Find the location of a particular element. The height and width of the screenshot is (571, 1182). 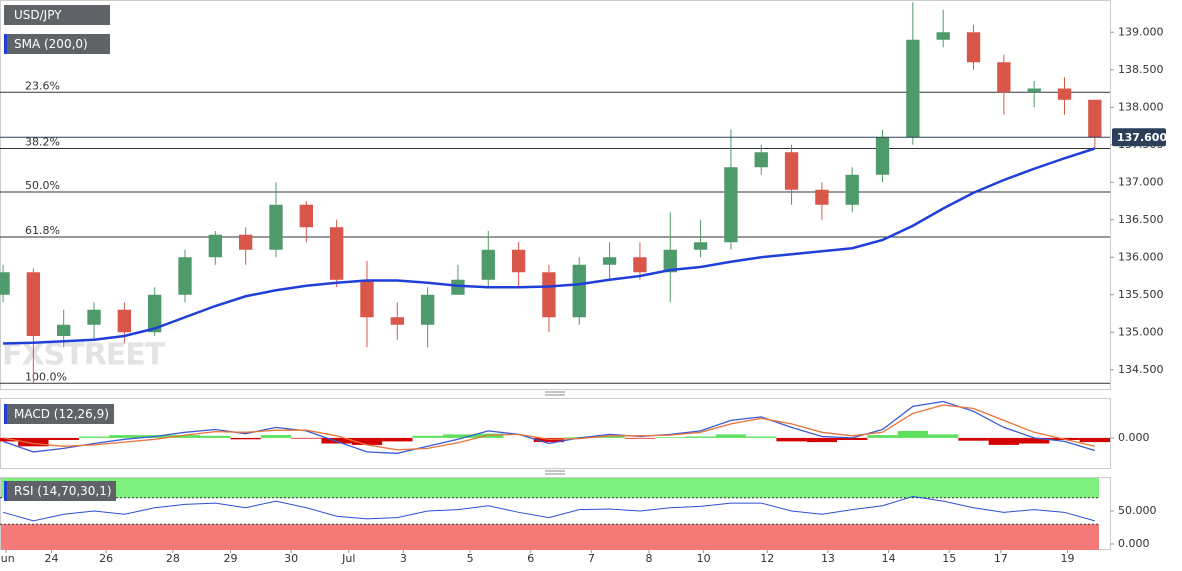

x-tick-label: 7 is located at coordinates (591, 558).